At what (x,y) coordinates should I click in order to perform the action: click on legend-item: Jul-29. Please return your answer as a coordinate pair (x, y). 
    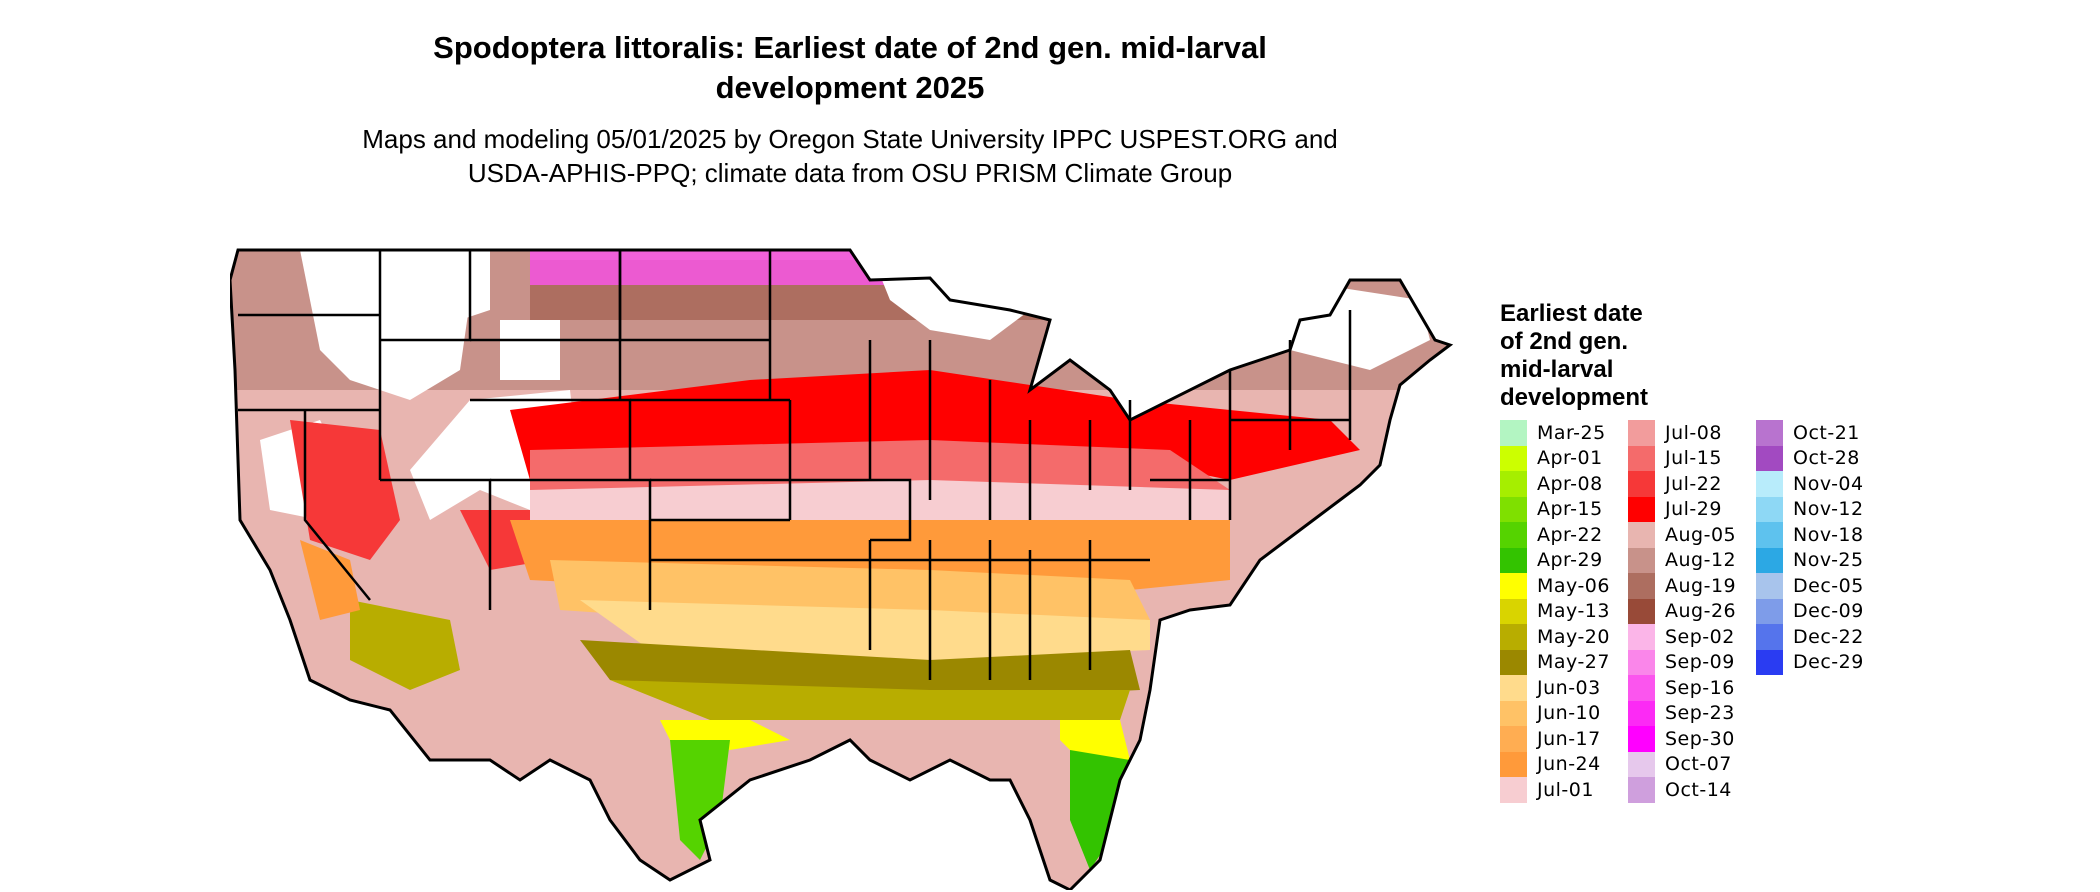
    Looking at the image, I should click on (1692, 509).